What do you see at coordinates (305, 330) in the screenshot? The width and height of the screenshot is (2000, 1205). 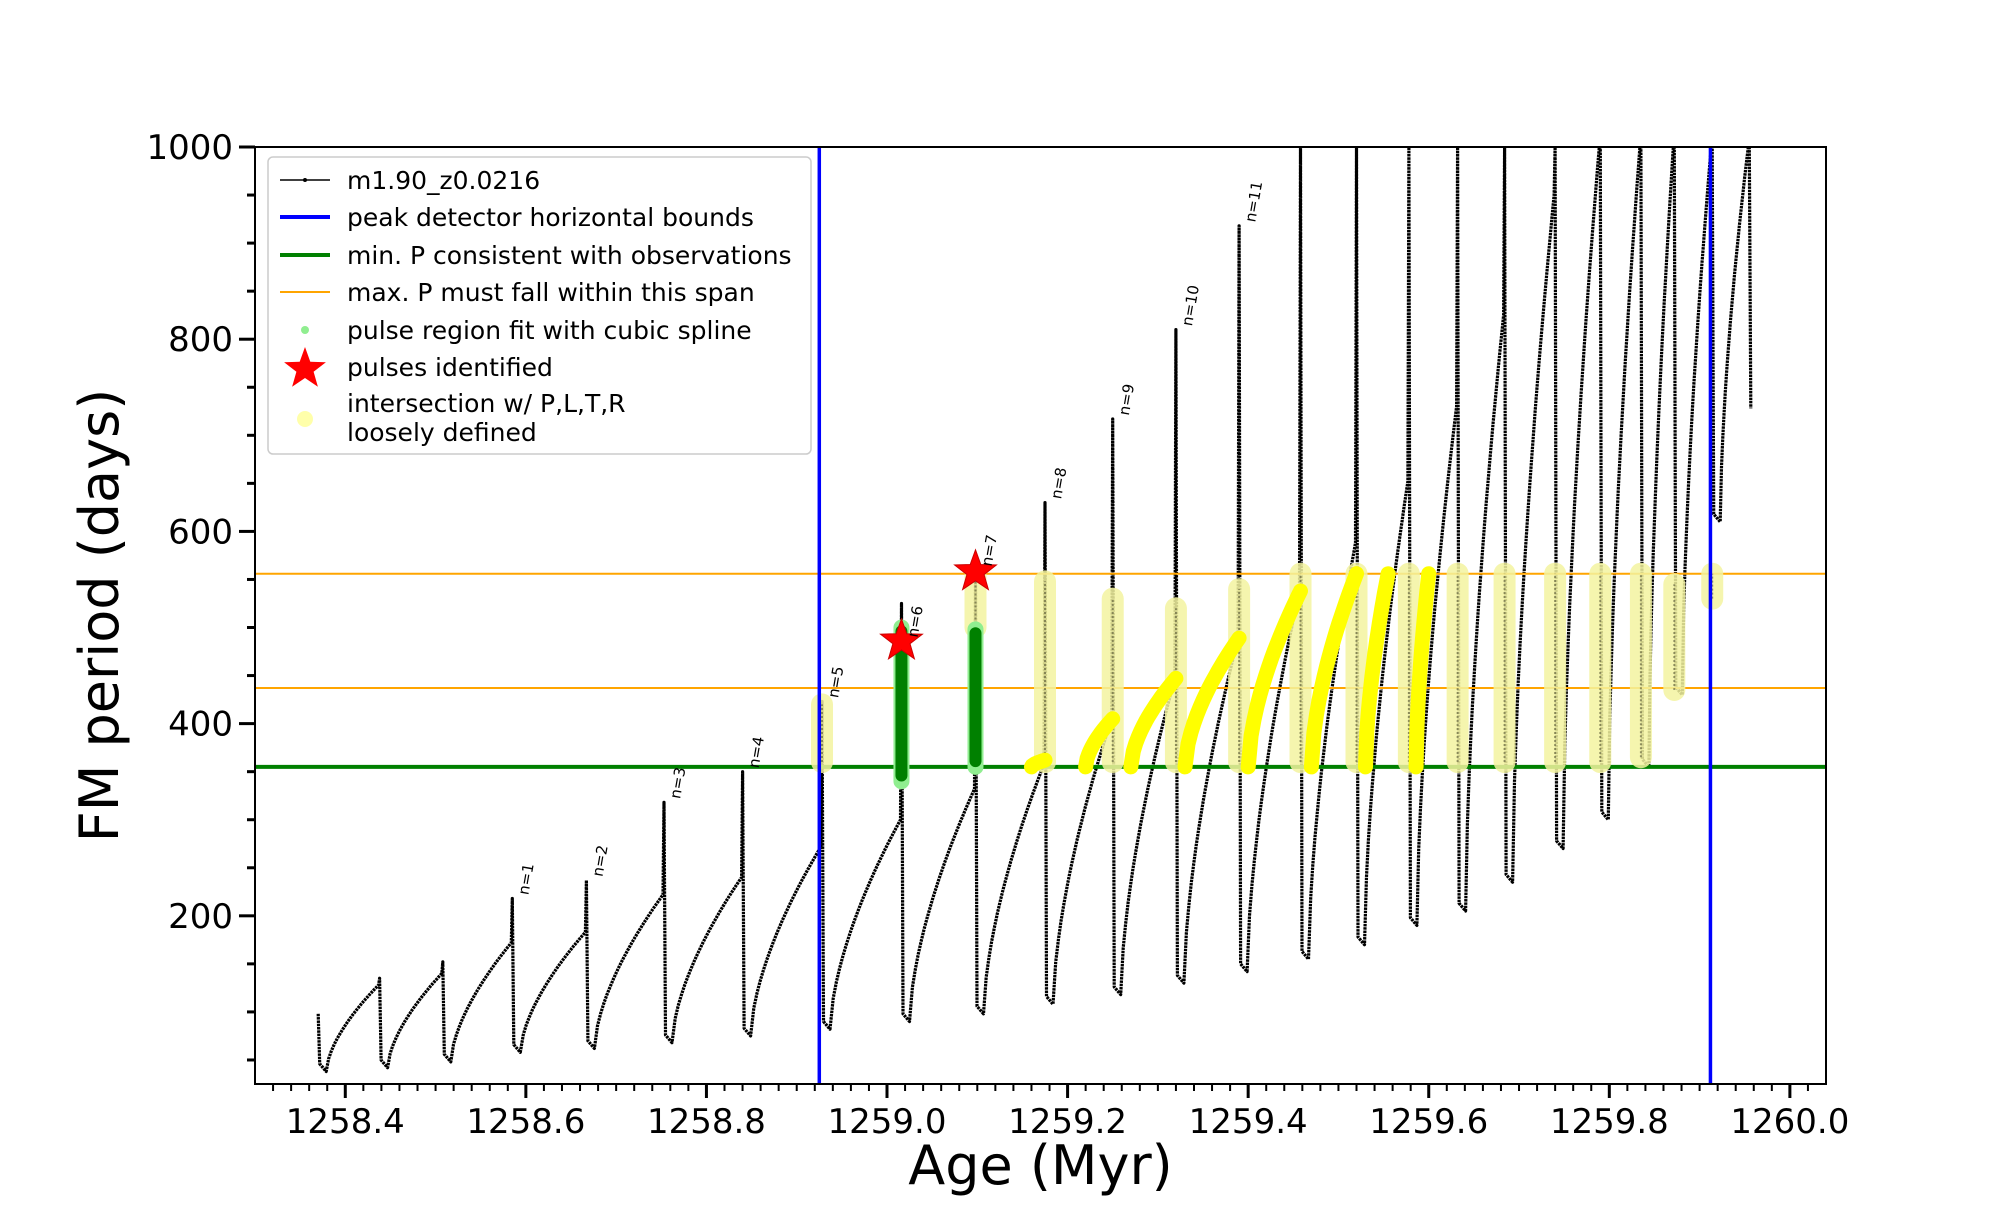 I see `legend-handle-spline` at bounding box center [305, 330].